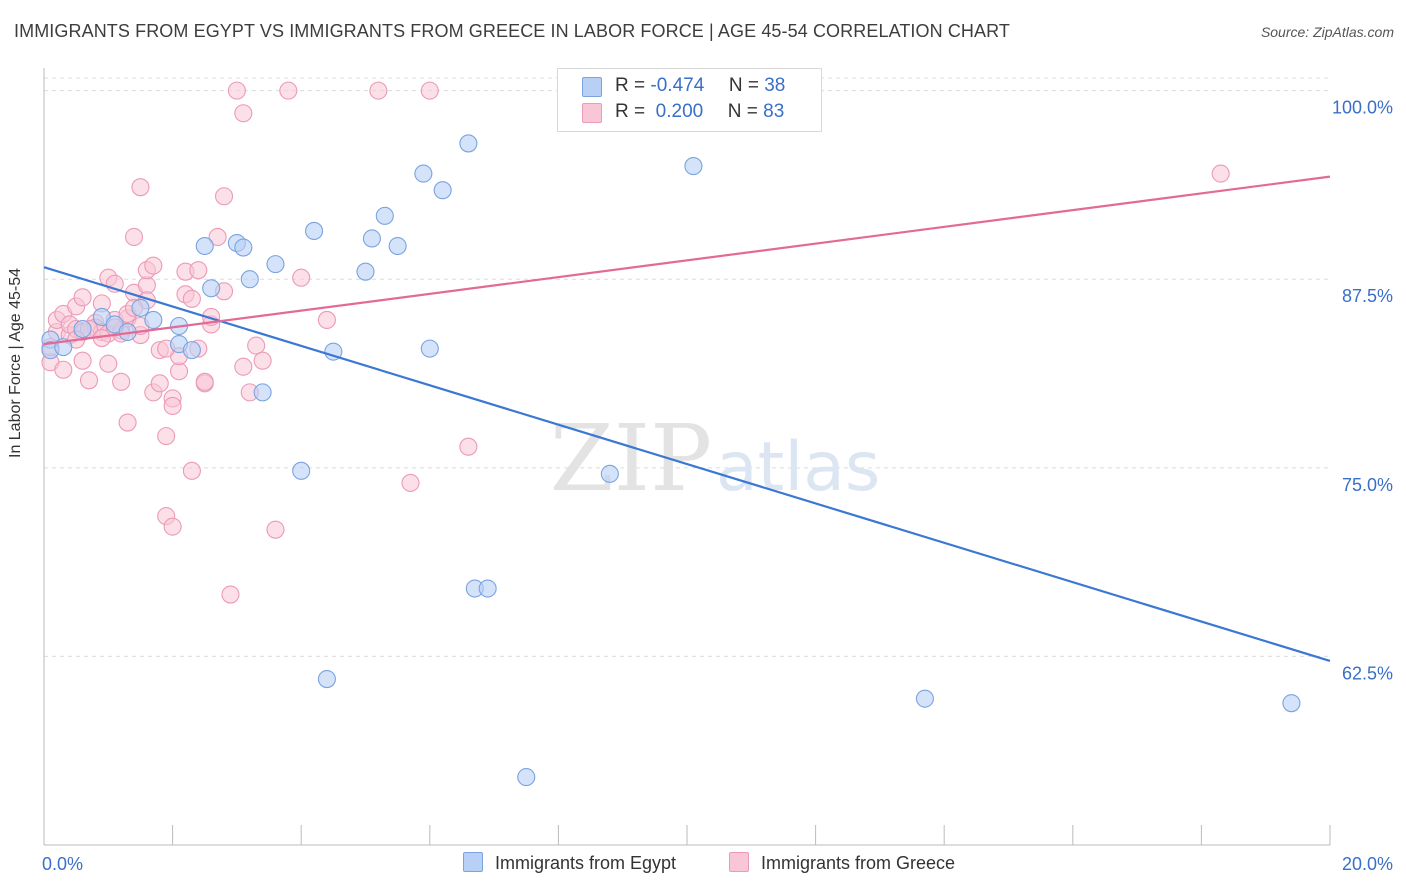 This screenshot has width=1406, height=892. What do you see at coordinates (586, 863) in the screenshot?
I see `bottom-legend-label-egypt: Immigrants from Egypt` at bounding box center [586, 863].